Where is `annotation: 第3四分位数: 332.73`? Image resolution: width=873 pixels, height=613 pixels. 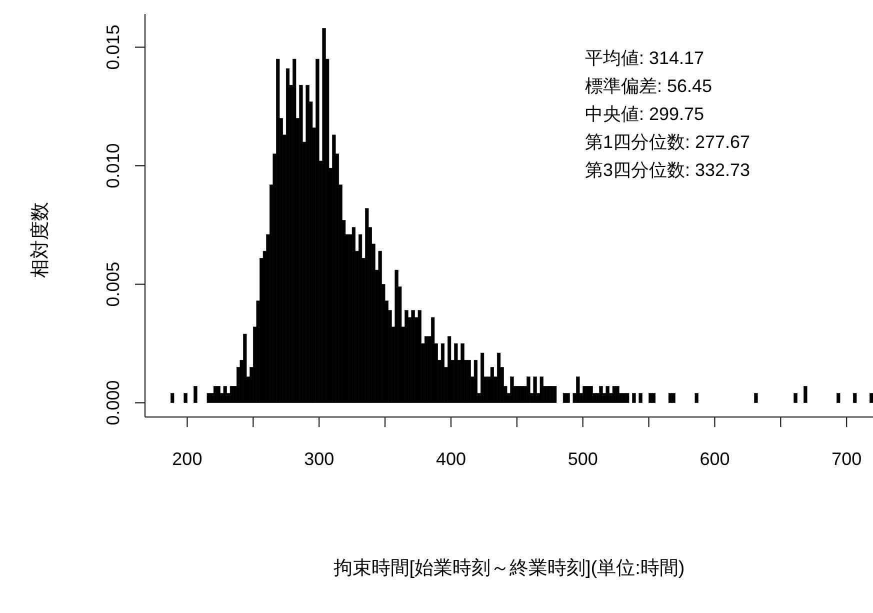
annotation: 第3四分位数: 332.73 is located at coordinates (667, 170).